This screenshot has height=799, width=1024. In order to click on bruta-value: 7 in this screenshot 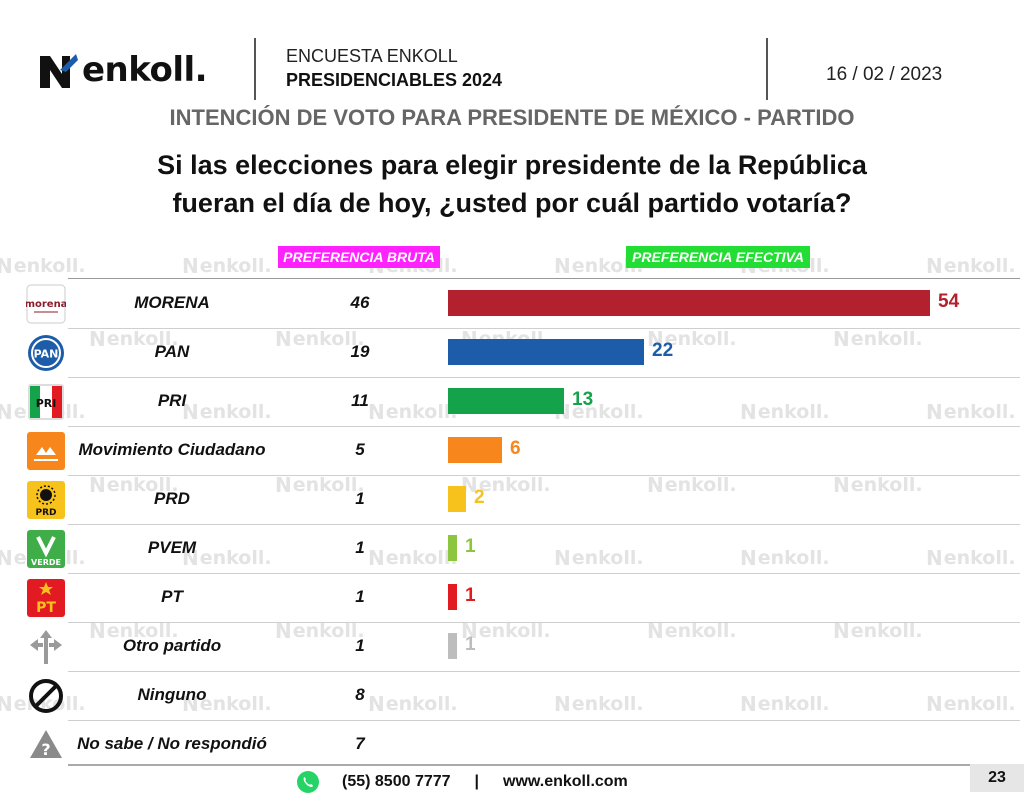, I will do `click(360, 743)`.